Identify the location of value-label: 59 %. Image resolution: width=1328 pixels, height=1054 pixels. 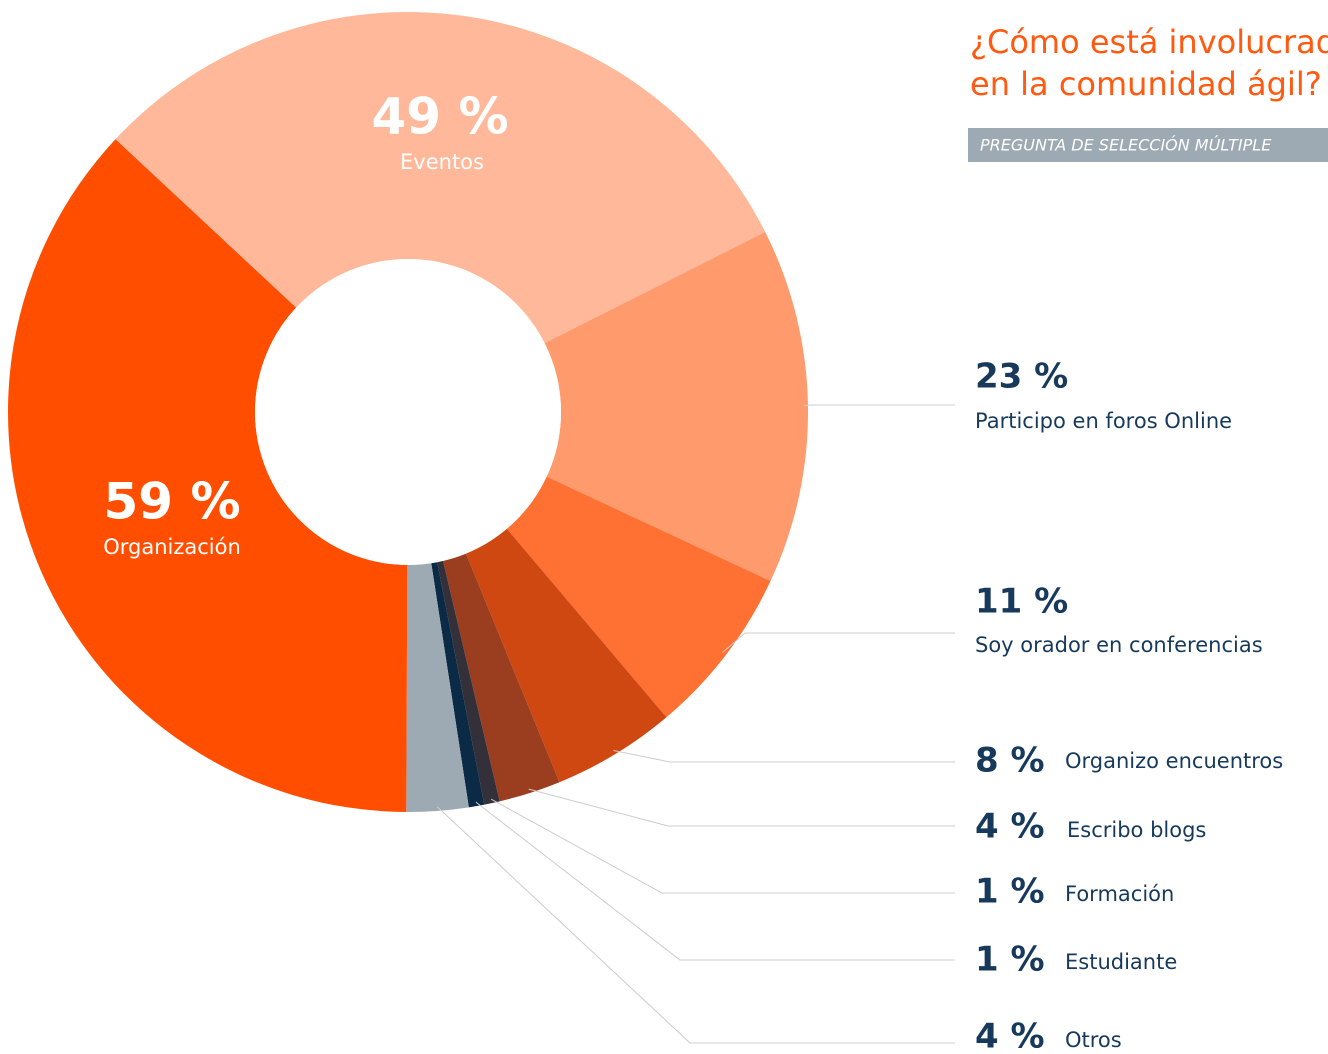
(171, 502).